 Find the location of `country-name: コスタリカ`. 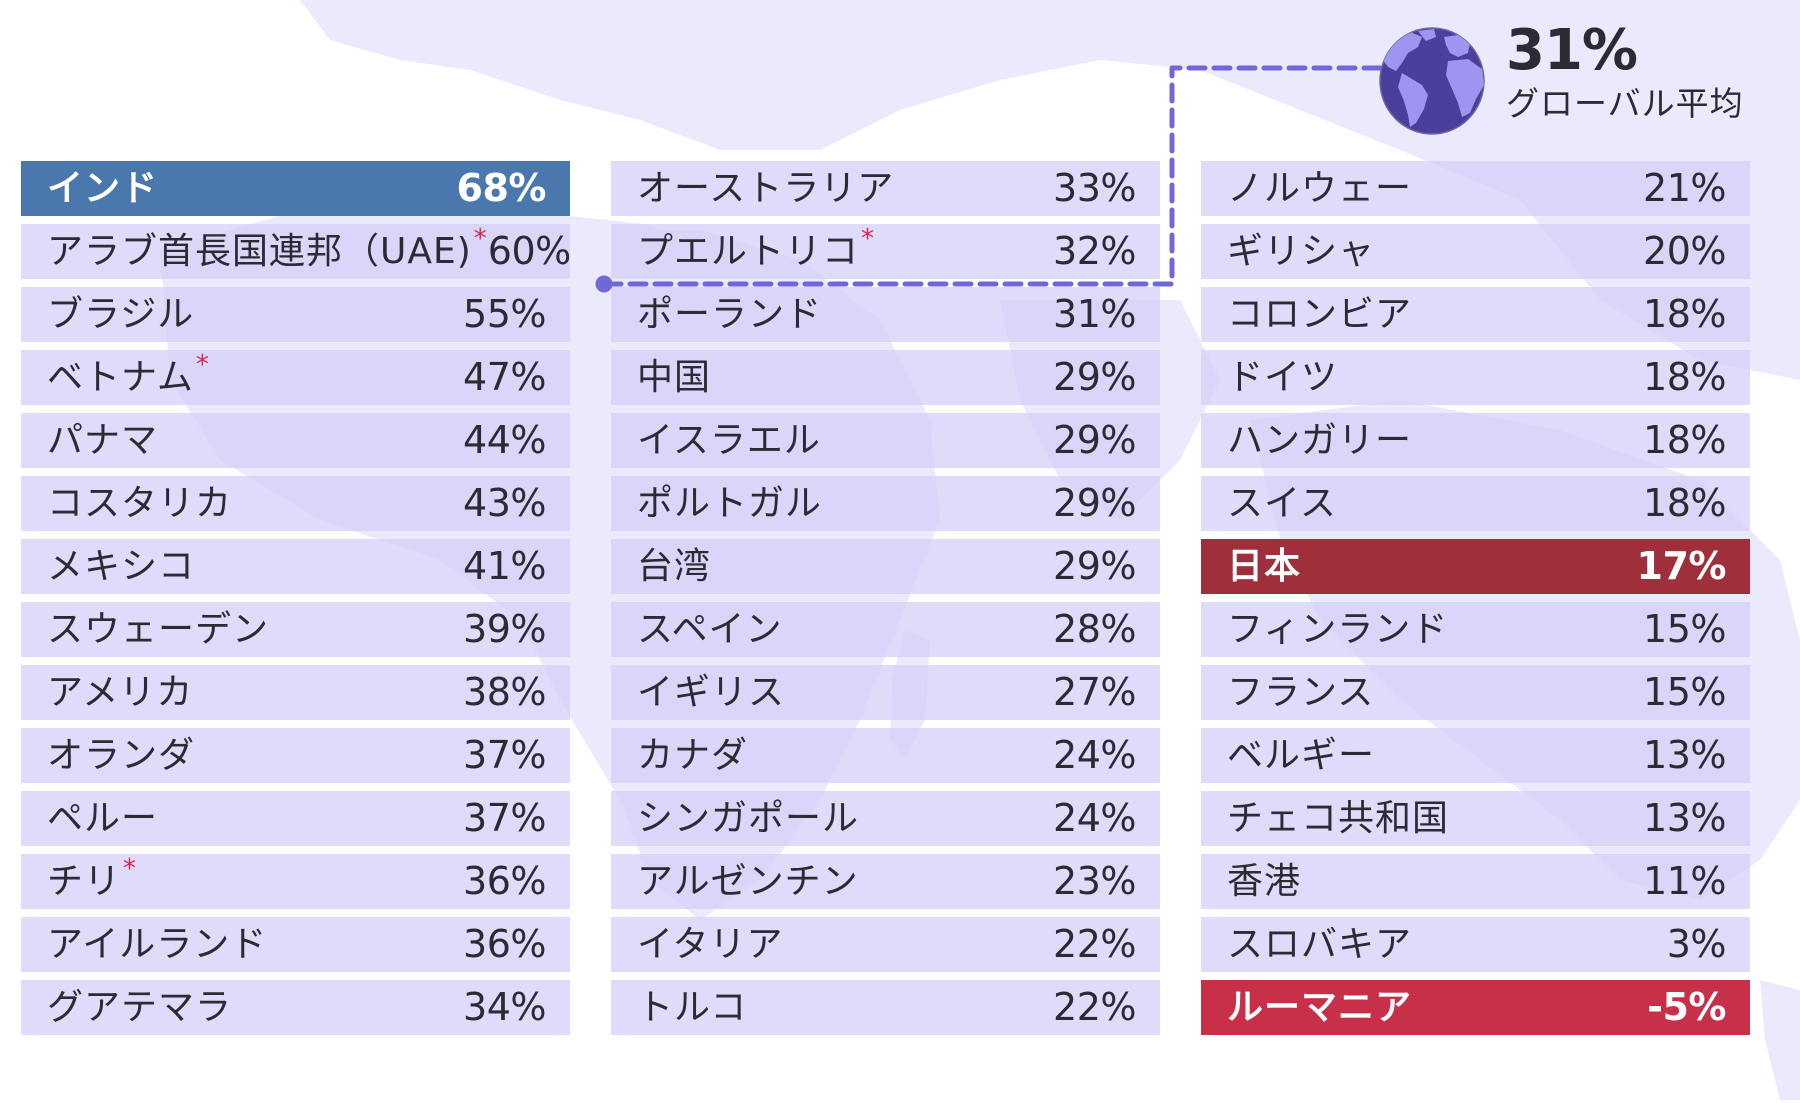

country-name: コスタリカ is located at coordinates (140, 503).